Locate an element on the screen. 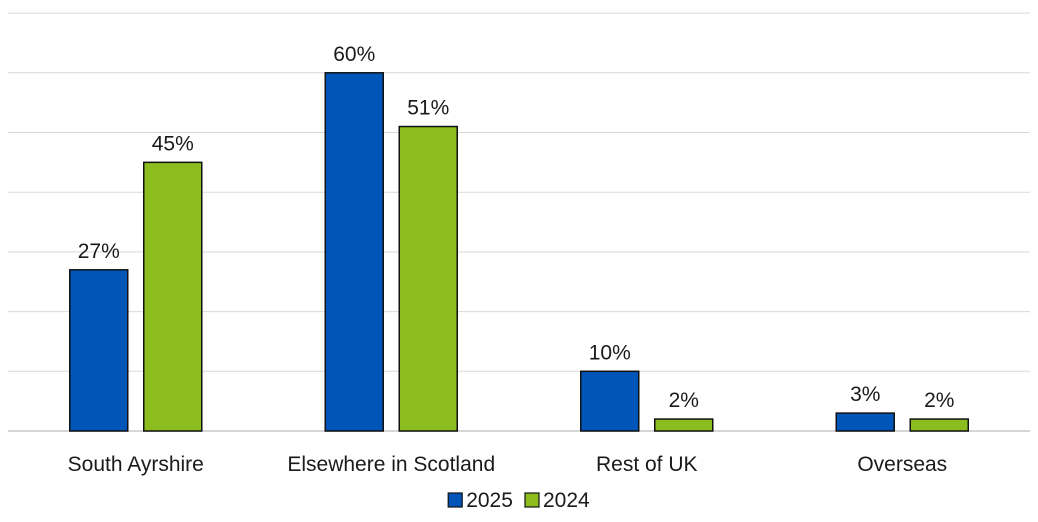 This screenshot has width=1038, height=522. category-label-1: Elsewhere in Scotland is located at coordinates (391, 464).